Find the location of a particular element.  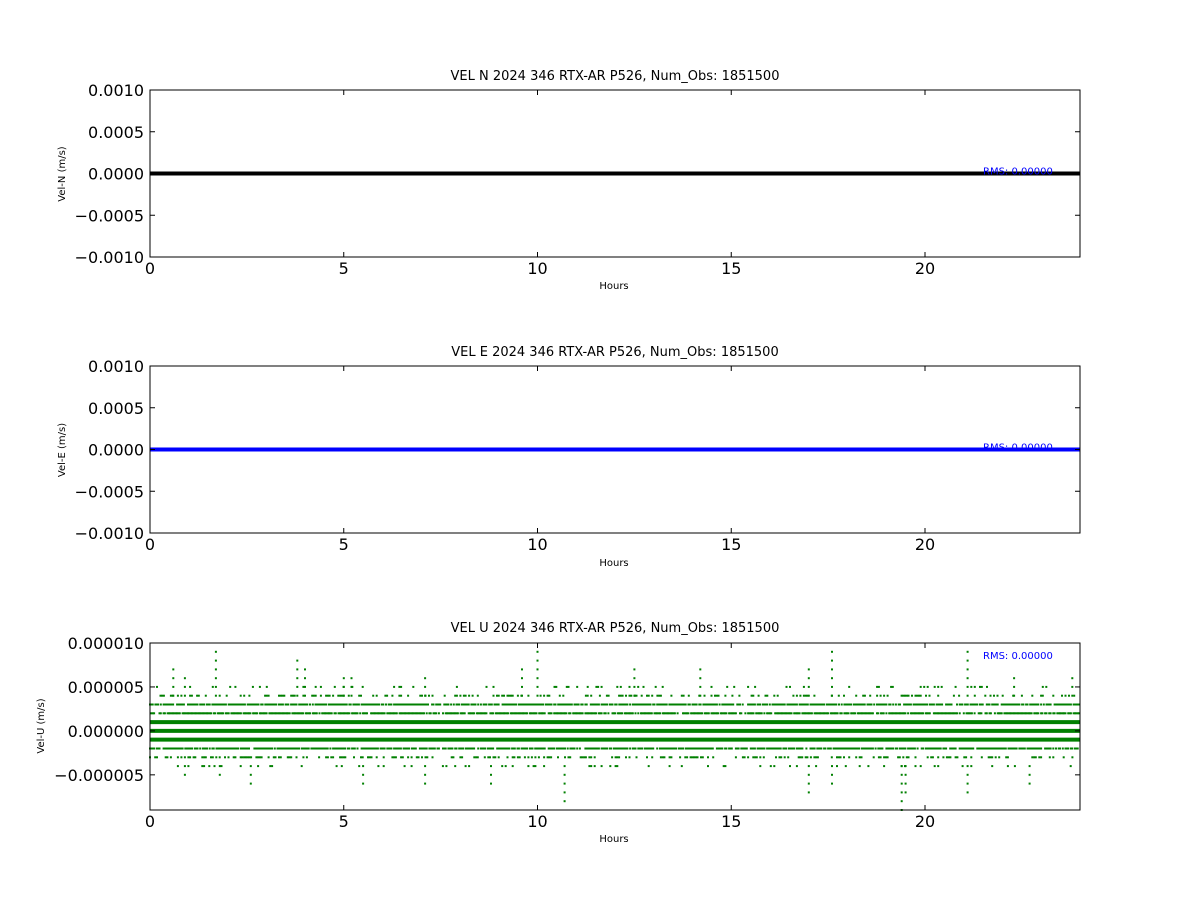

rms-annotation: RMS: 0.00000 is located at coordinates (1018, 448).